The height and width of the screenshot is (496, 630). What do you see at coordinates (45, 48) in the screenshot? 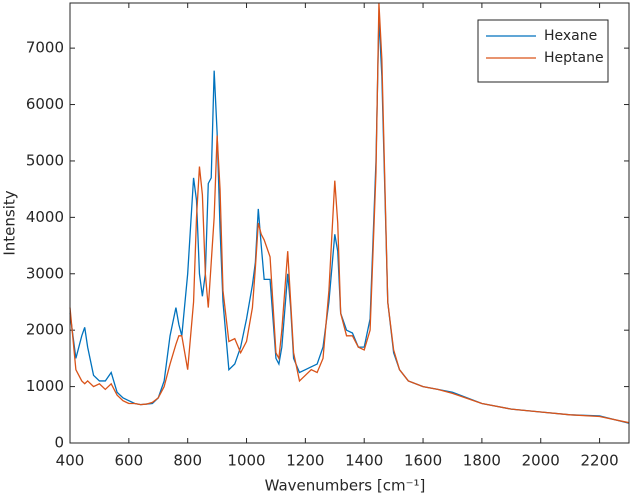
I see `y-tick-label: 7000` at bounding box center [45, 48].